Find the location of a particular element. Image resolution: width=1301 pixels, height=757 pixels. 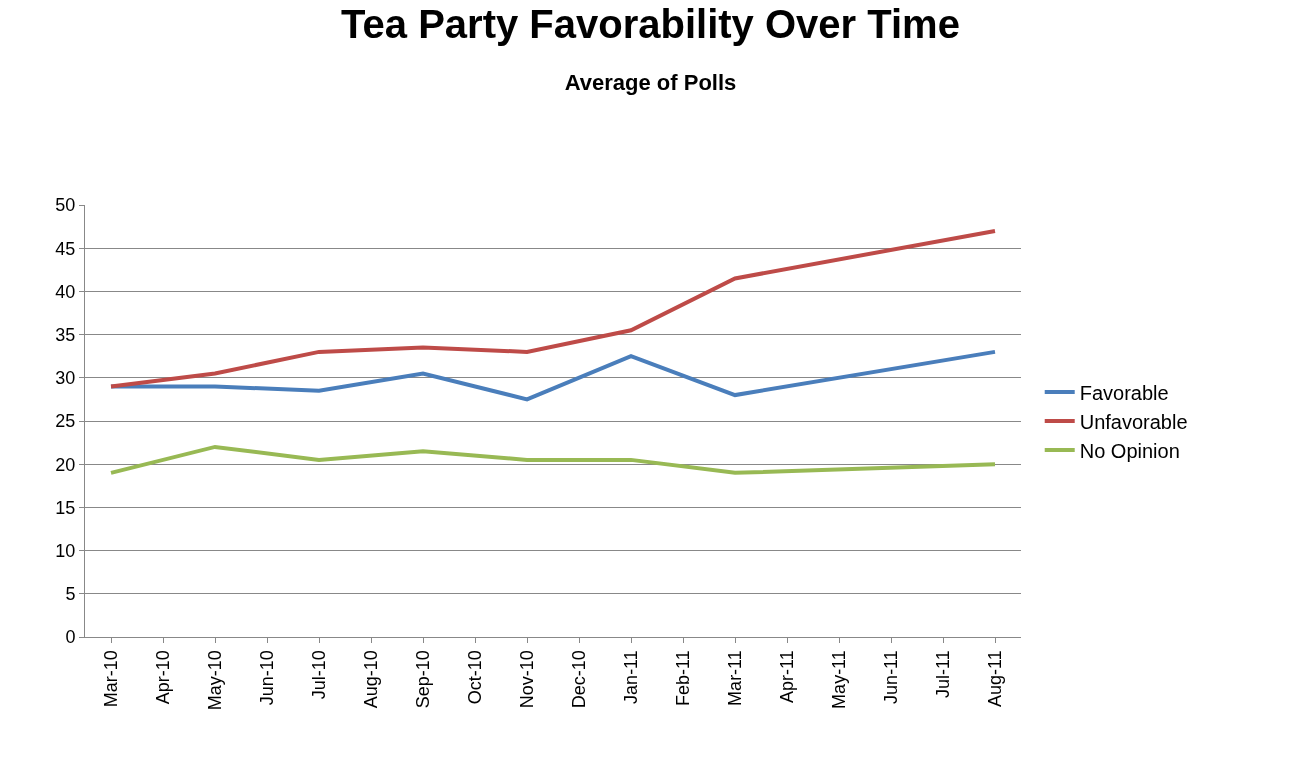

x-tick-label: Aug-10 is located at coordinates (370, 679).